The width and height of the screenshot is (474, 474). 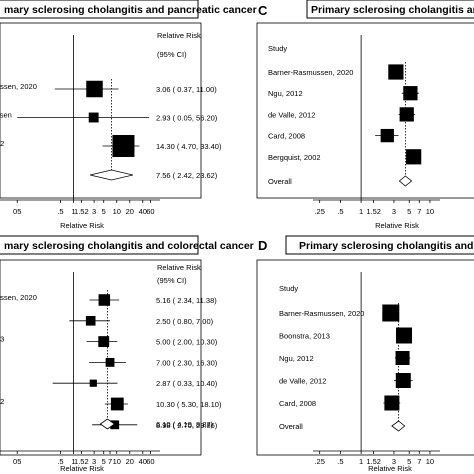 I want to click on study-ci-label: 14.30 ( 4.70, 33.40), so click(x=189, y=146).